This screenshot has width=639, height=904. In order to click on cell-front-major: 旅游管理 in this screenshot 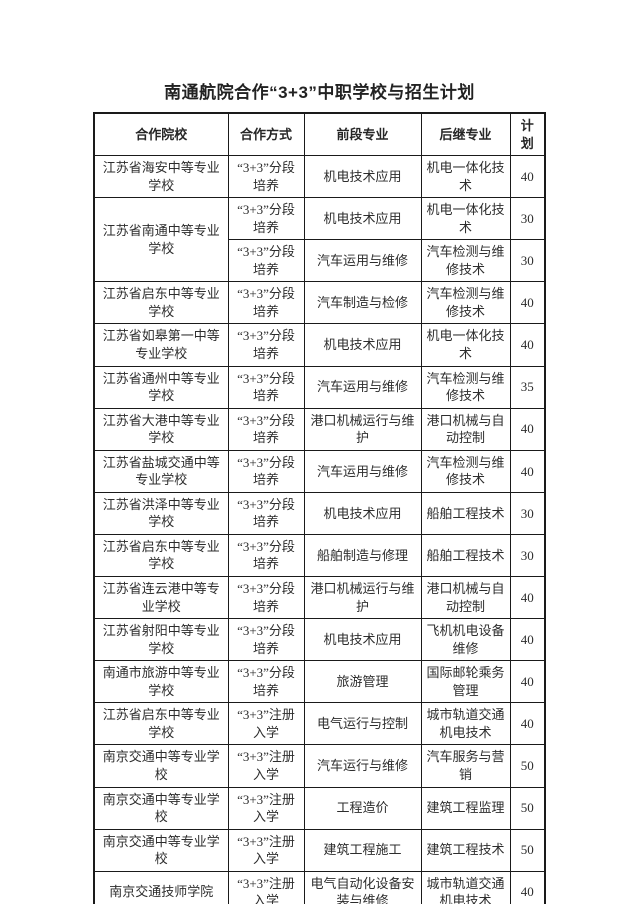, I will do `click(362, 682)`.